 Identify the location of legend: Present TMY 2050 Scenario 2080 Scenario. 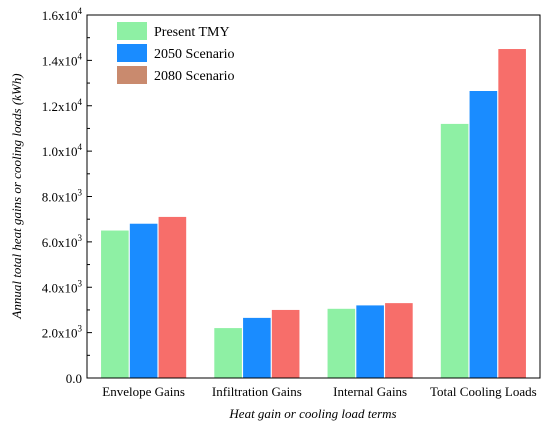
(175, 53).